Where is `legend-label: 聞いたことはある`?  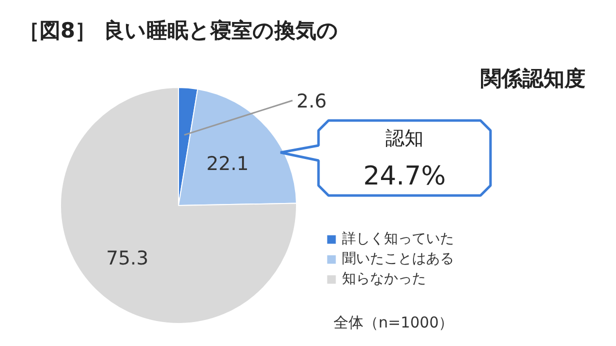
legend-label: 聞いたことはある is located at coordinates (398, 259).